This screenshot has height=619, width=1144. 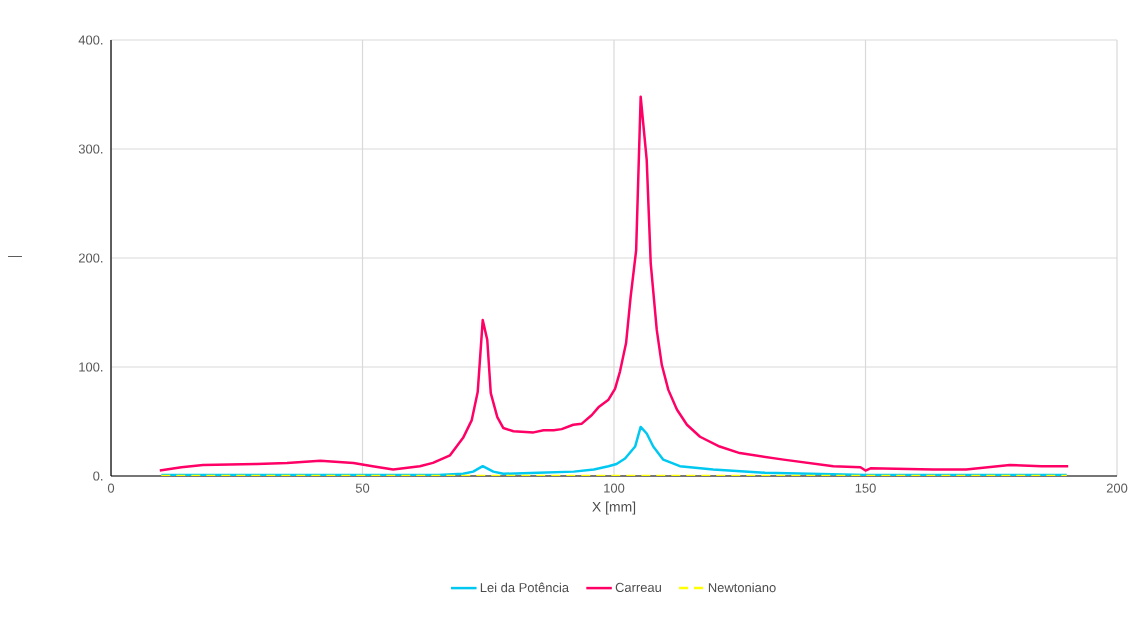 What do you see at coordinates (1117, 488) in the screenshot?
I see `x-tick-label: 200` at bounding box center [1117, 488].